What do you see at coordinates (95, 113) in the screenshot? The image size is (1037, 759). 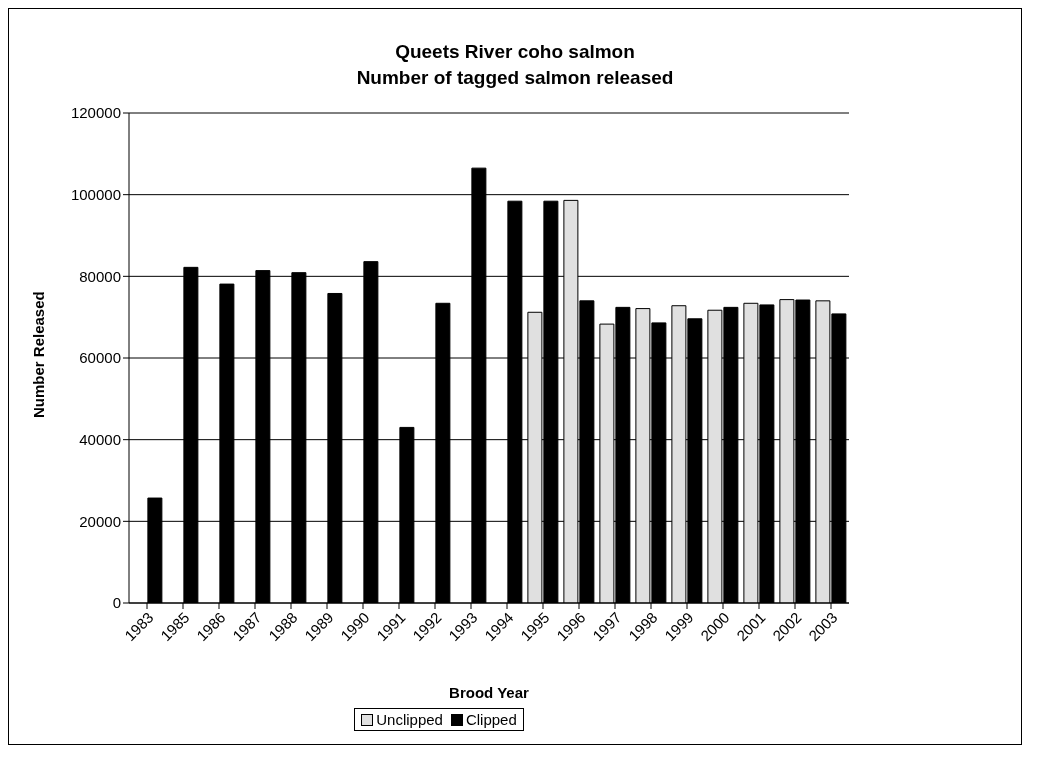 I see `y-tick-label: 120000` at bounding box center [95, 113].